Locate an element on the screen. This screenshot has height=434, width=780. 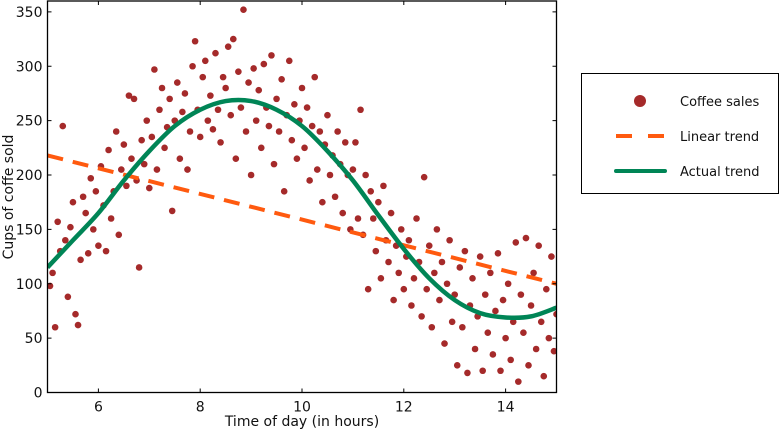
legend-box is located at coordinates (680, 133).